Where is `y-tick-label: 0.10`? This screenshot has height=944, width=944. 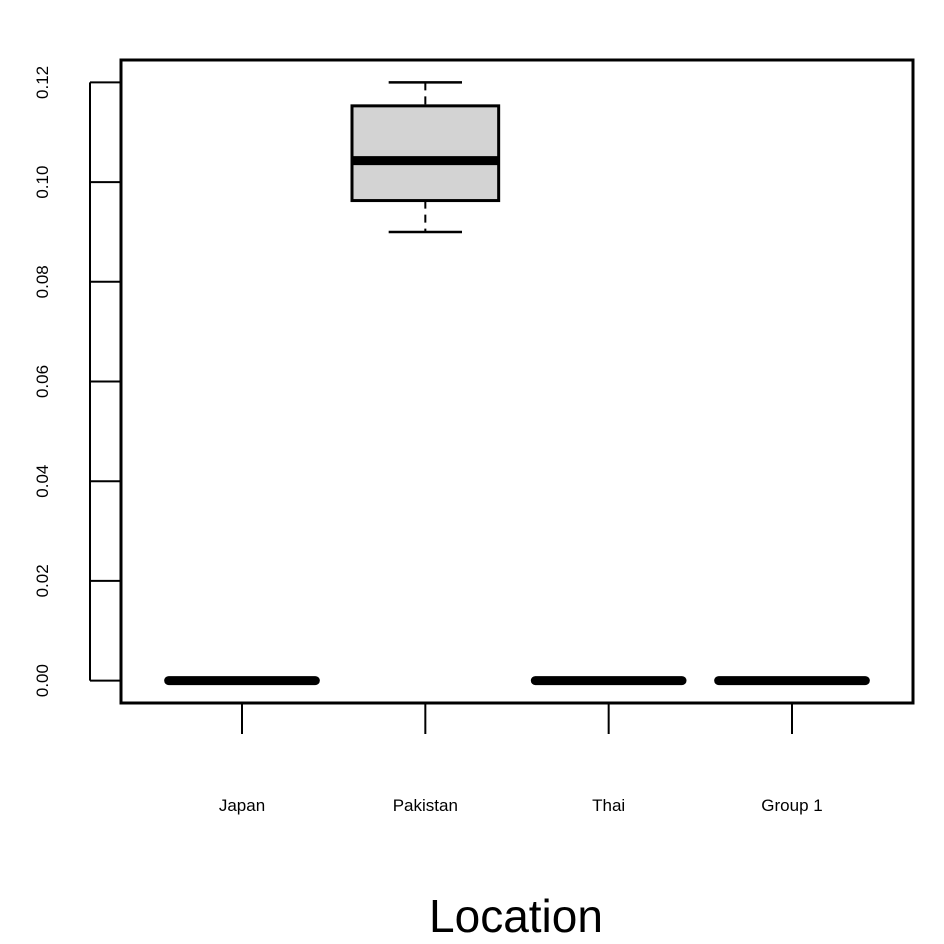 y-tick-label: 0.10 is located at coordinates (42, 182).